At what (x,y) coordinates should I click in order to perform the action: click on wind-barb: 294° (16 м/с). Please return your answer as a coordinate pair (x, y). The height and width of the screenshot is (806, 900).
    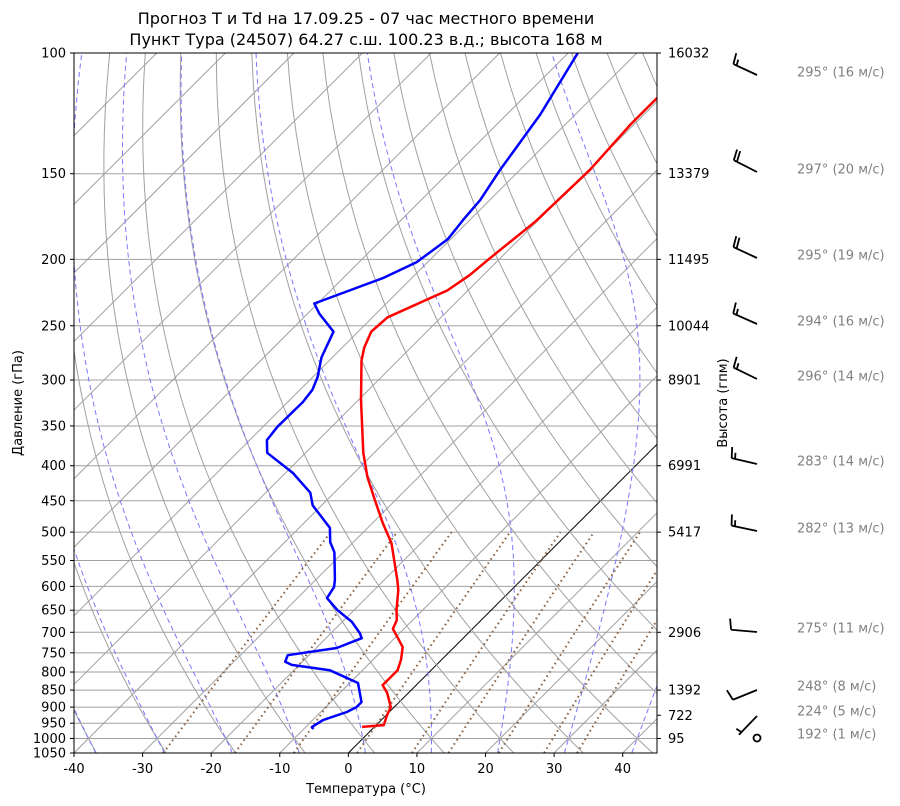
    Looking at the image, I should click on (808, 316).